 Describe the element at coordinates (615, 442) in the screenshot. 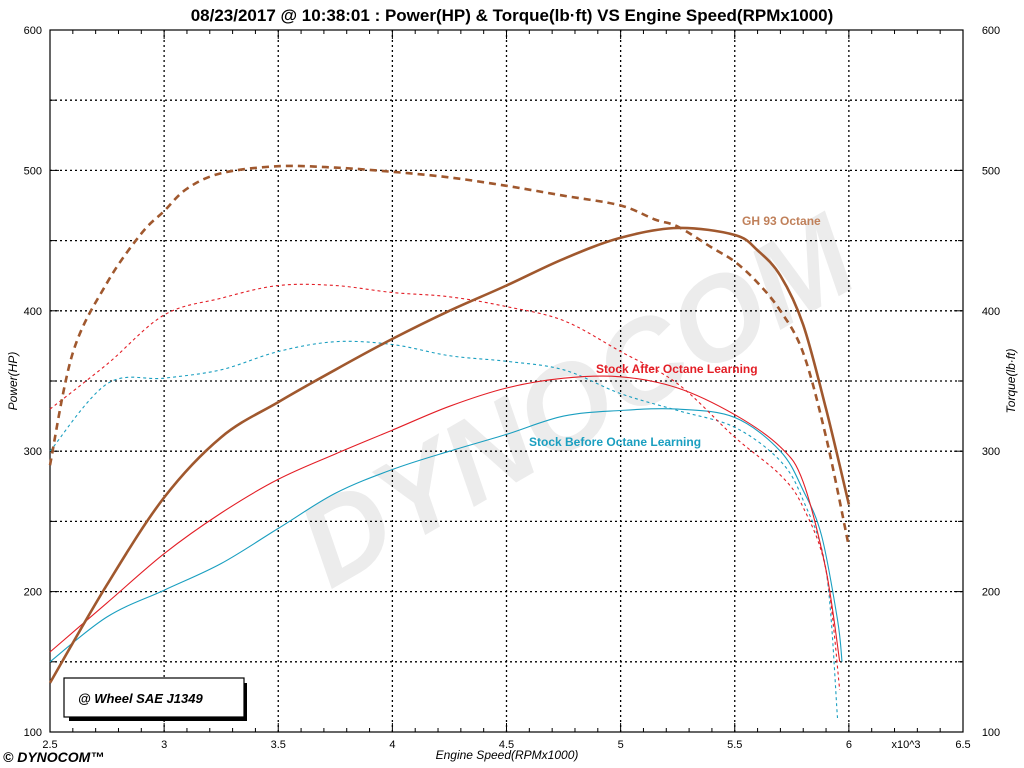

I see `series-label-stock-before: Stock Before Octane Learning` at that location.